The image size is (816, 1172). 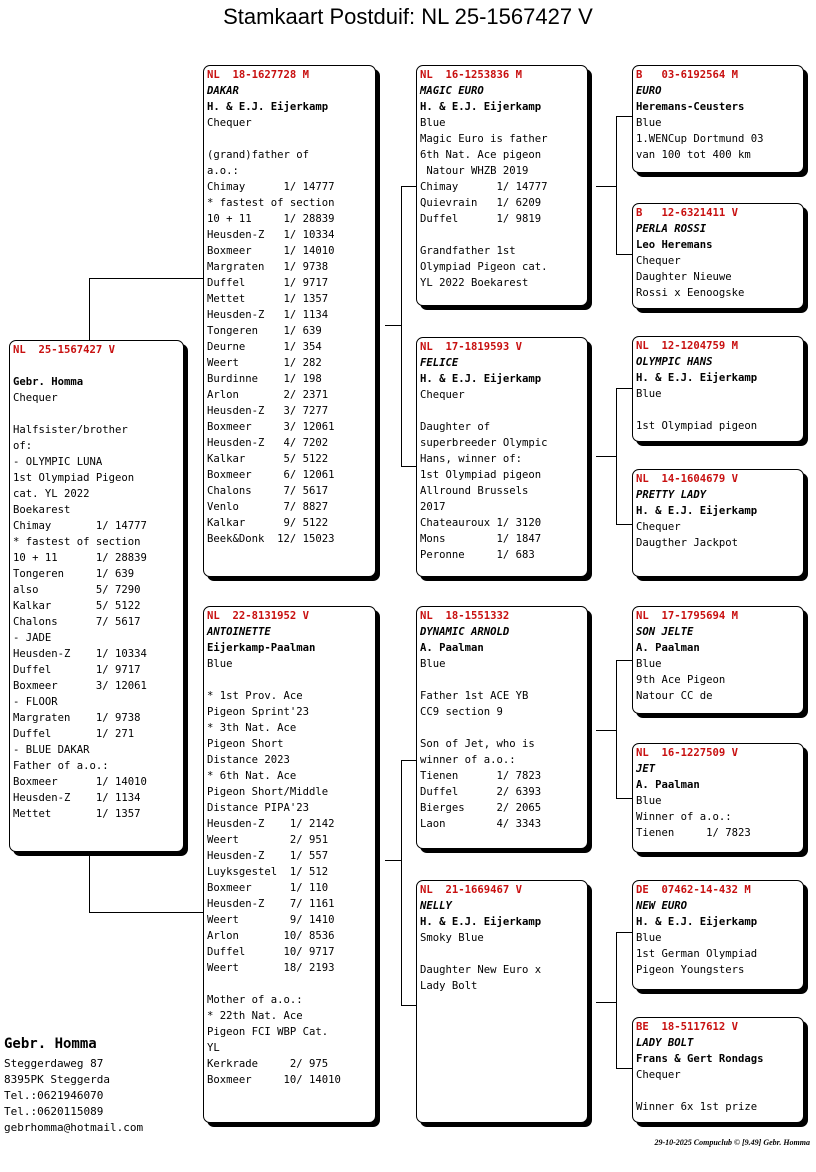 I want to click on info-line: Laon 4/ 3343, so click(x=481, y=824).